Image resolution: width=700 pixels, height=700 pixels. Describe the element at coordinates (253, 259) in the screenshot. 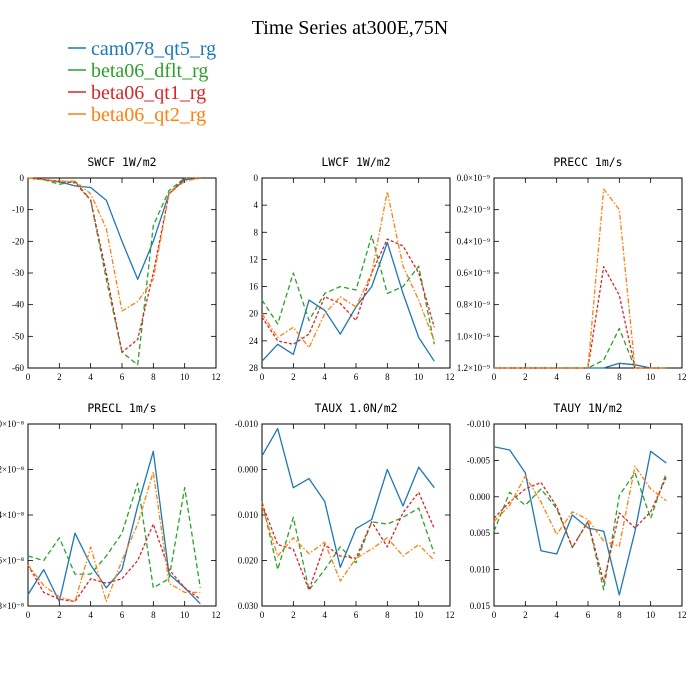

I see `y-tick-label-1-3: 12` at that location.